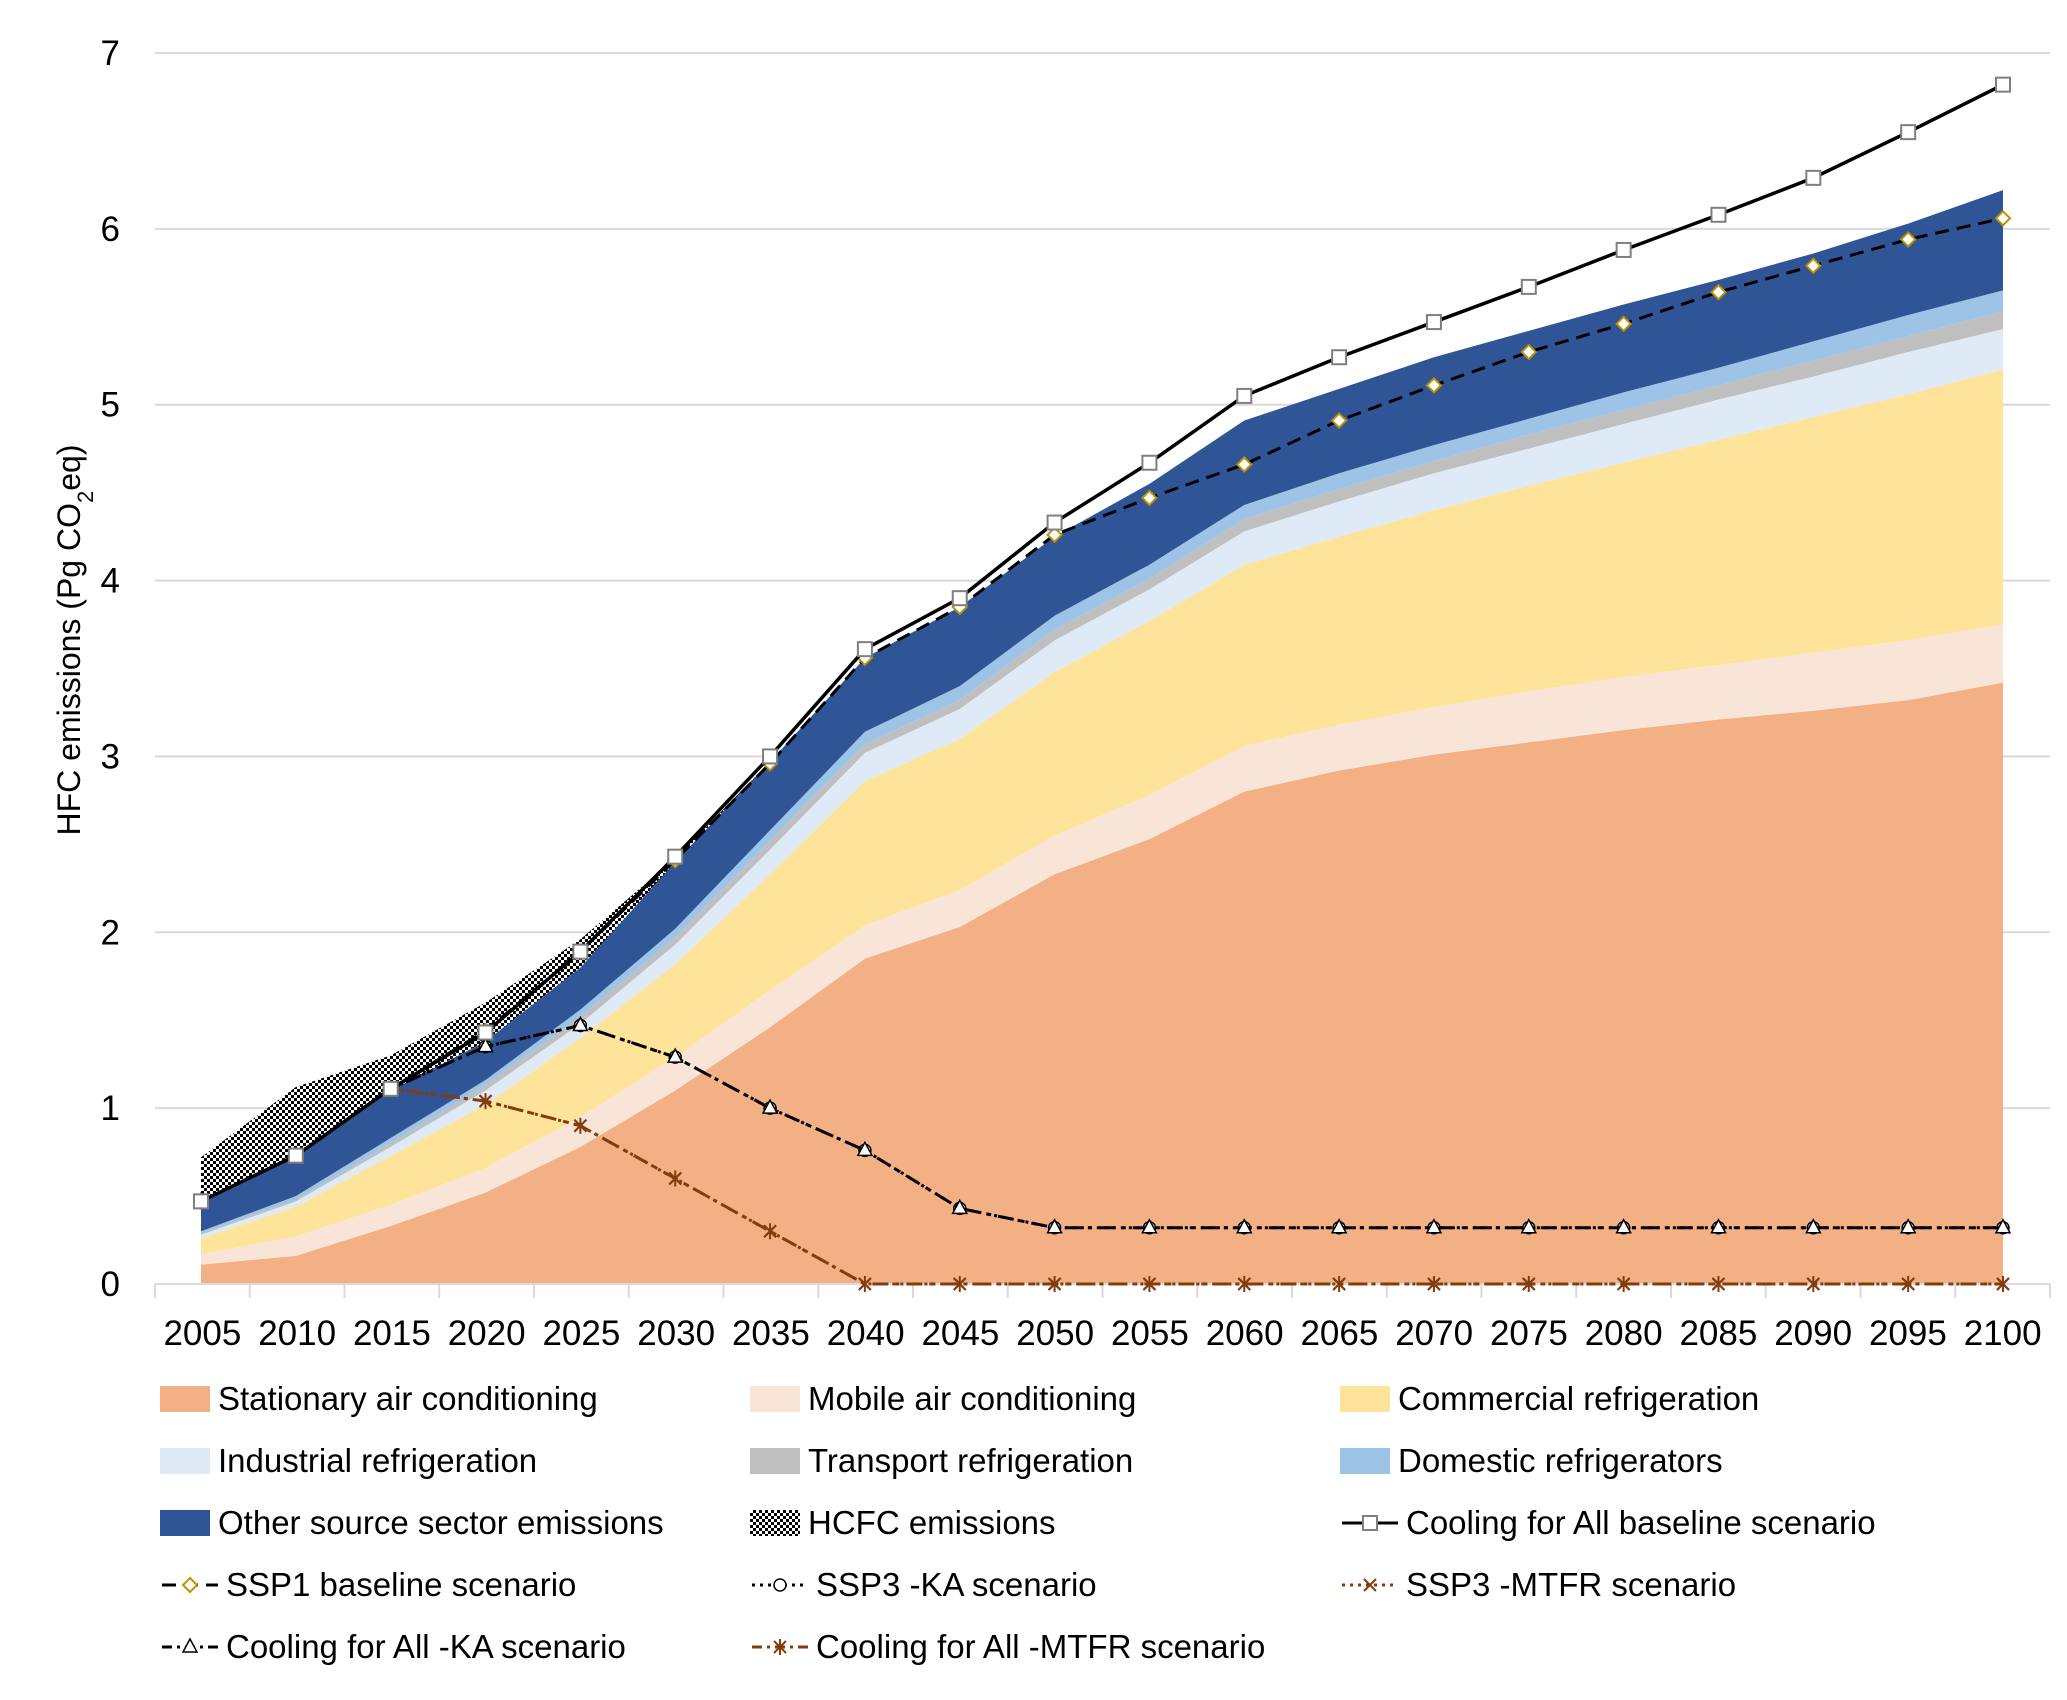 The width and height of the screenshot is (2067, 1700). I want to click on legend-item: SSP3 -MTFR scenario, so click(1660, 1585).